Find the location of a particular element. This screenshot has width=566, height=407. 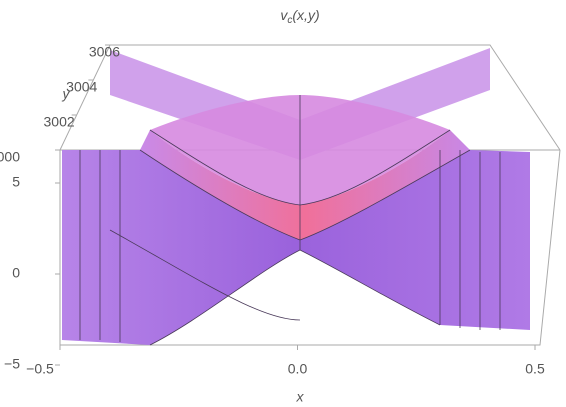

z-tick-label: 5 is located at coordinates (16, 182).